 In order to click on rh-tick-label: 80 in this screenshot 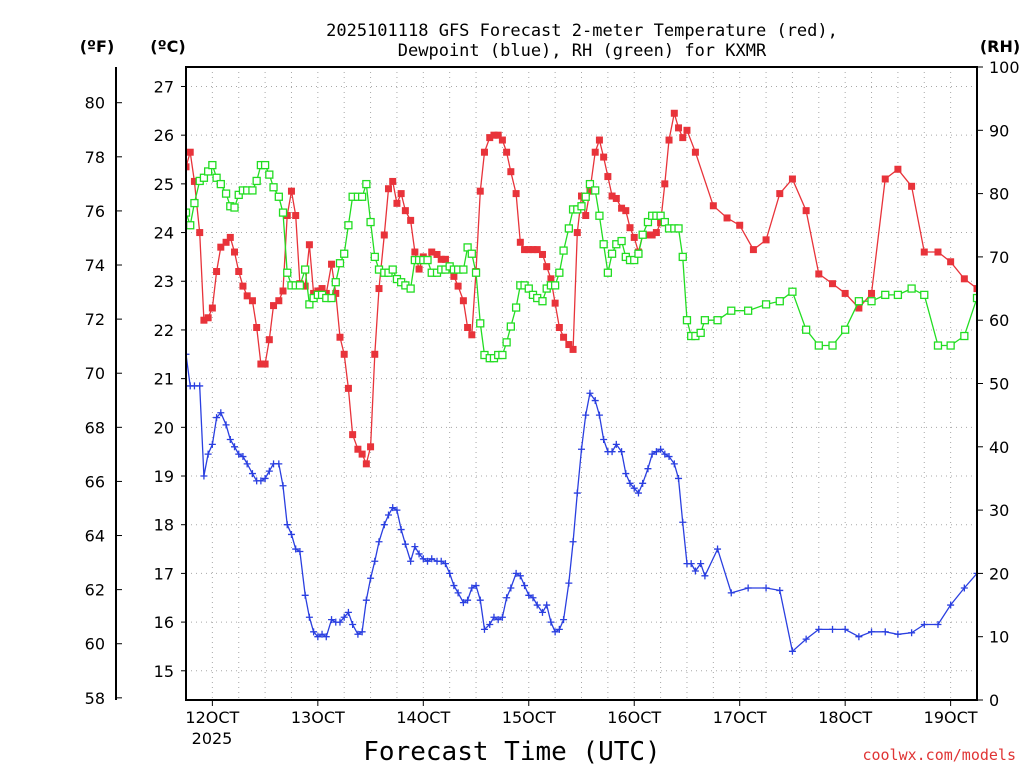, I will do `click(999, 194)`.